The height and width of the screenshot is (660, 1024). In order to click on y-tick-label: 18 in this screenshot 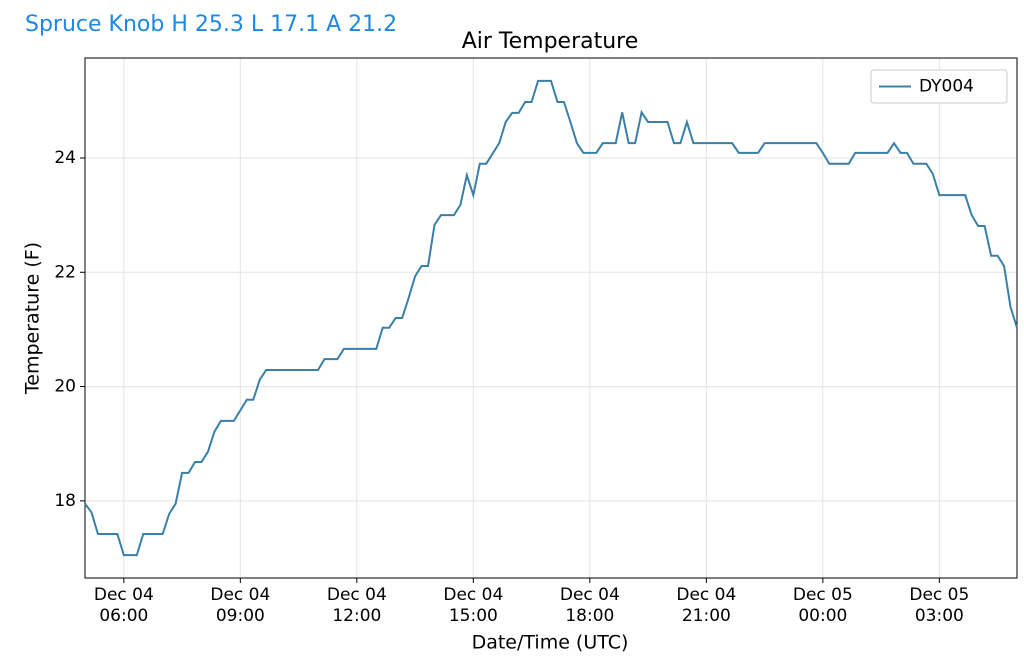, I will do `click(65, 501)`.